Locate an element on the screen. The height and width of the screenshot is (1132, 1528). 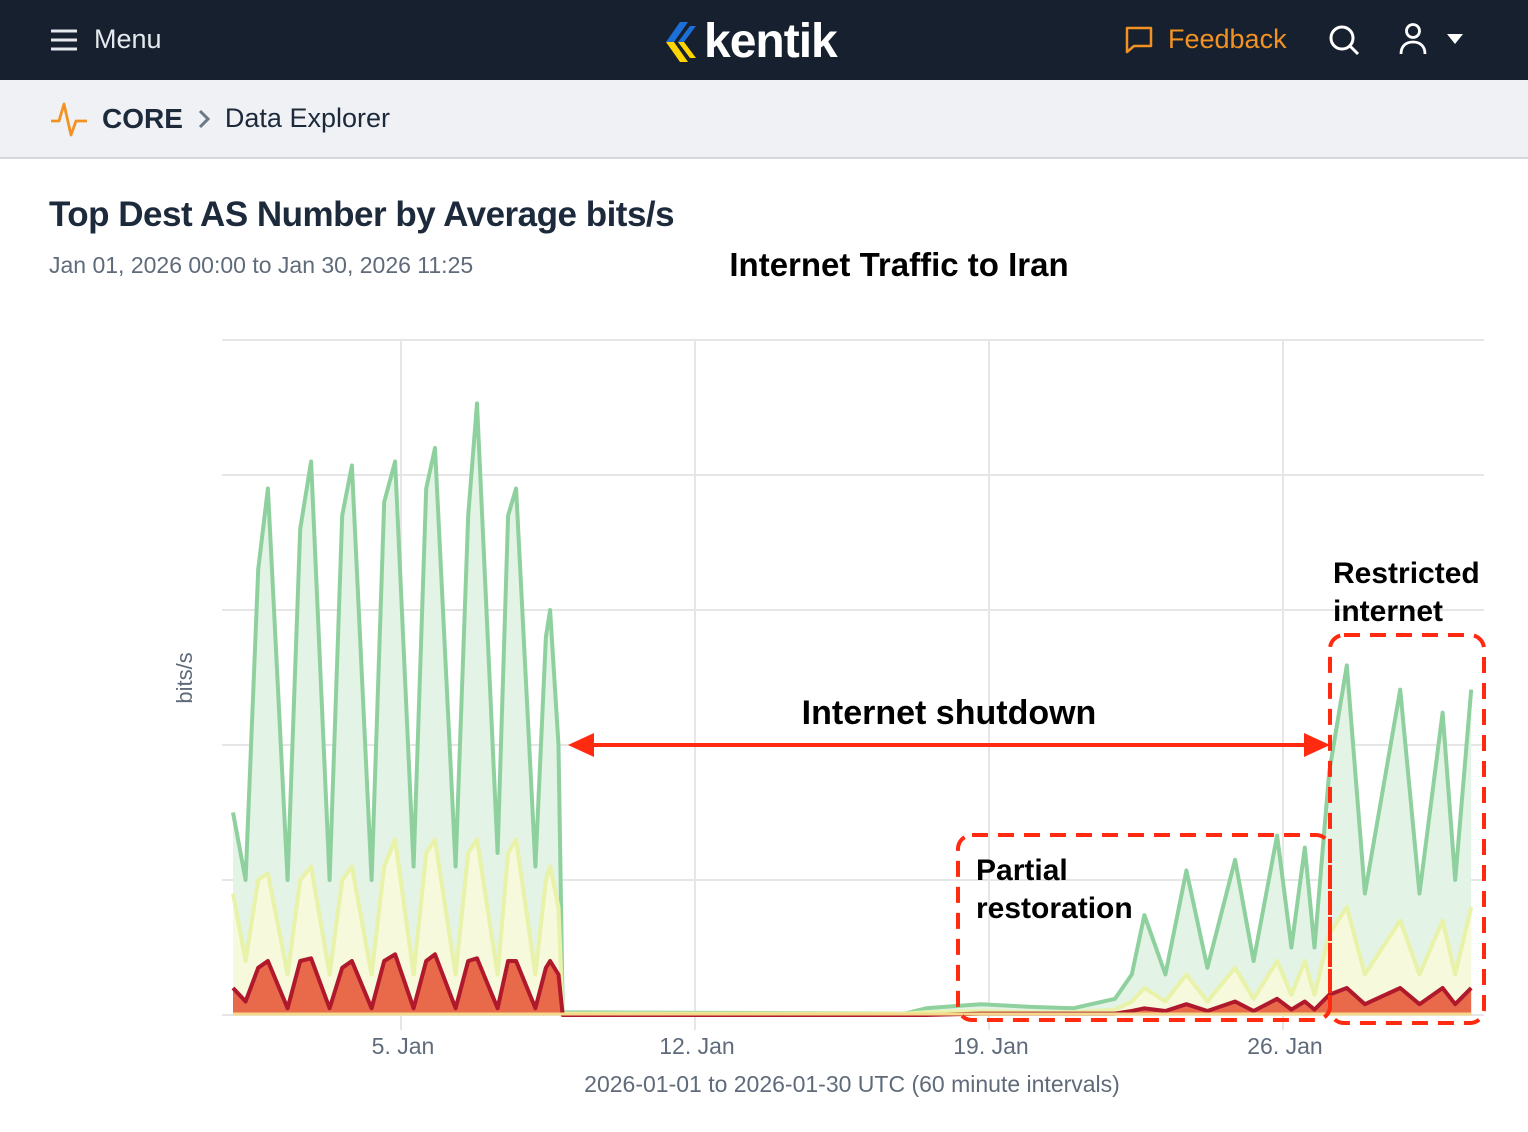
menu-button: Menu is located at coordinates (106, 39).